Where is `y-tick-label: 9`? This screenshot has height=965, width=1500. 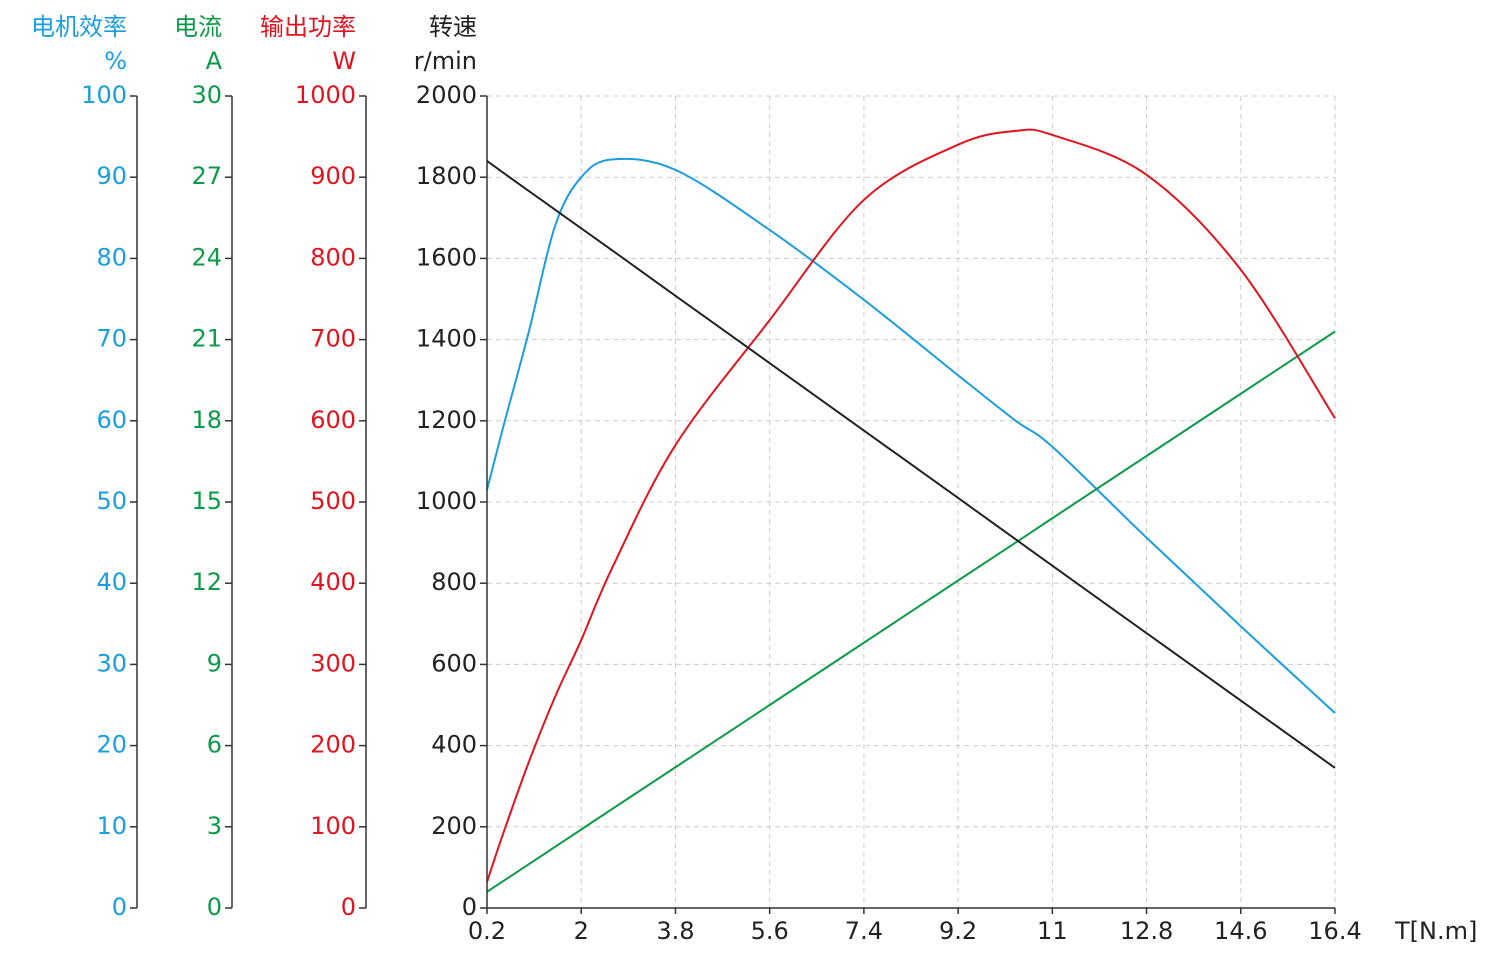 y-tick-label: 9 is located at coordinates (214, 663).